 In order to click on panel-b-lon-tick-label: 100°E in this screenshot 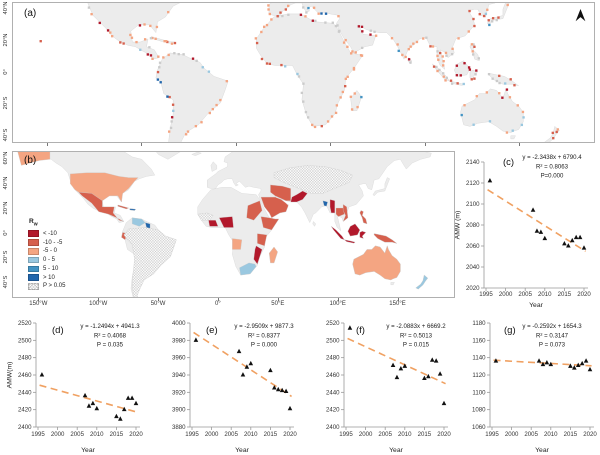, I will do `click(337, 304)`.